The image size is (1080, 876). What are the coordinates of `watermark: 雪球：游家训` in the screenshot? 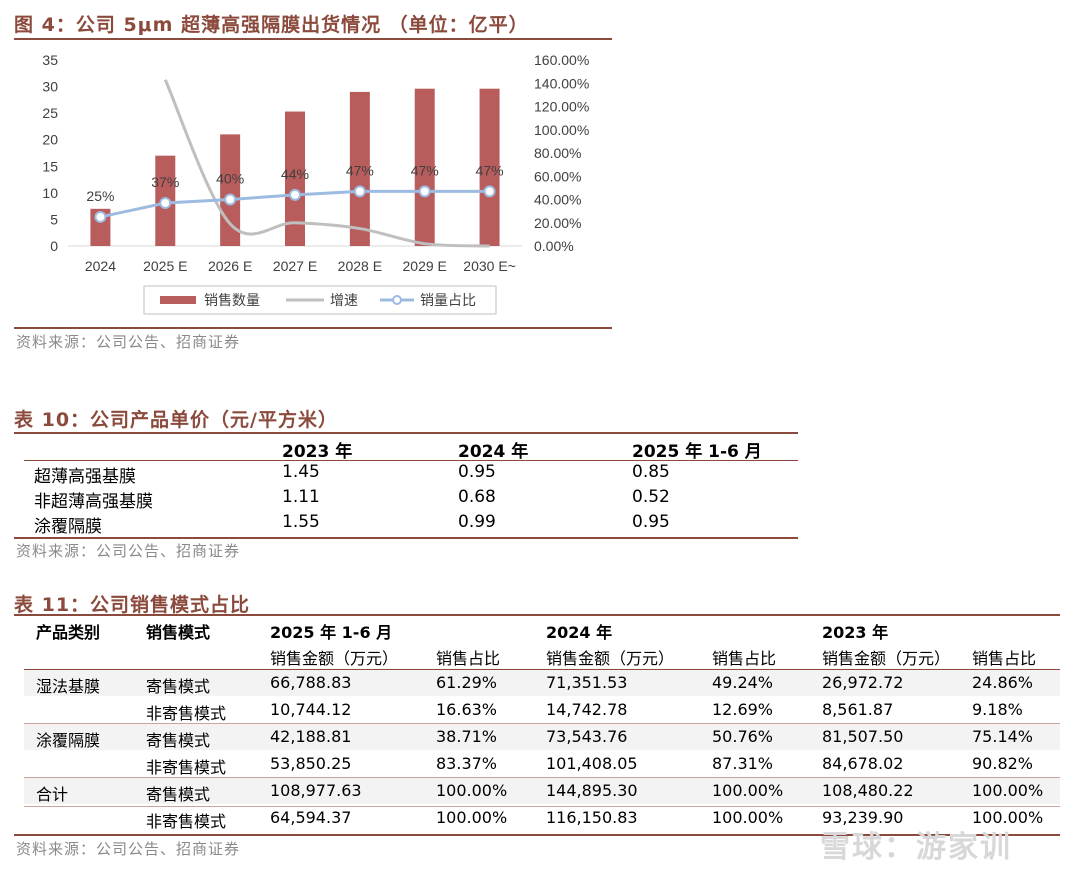 It's located at (916, 847).